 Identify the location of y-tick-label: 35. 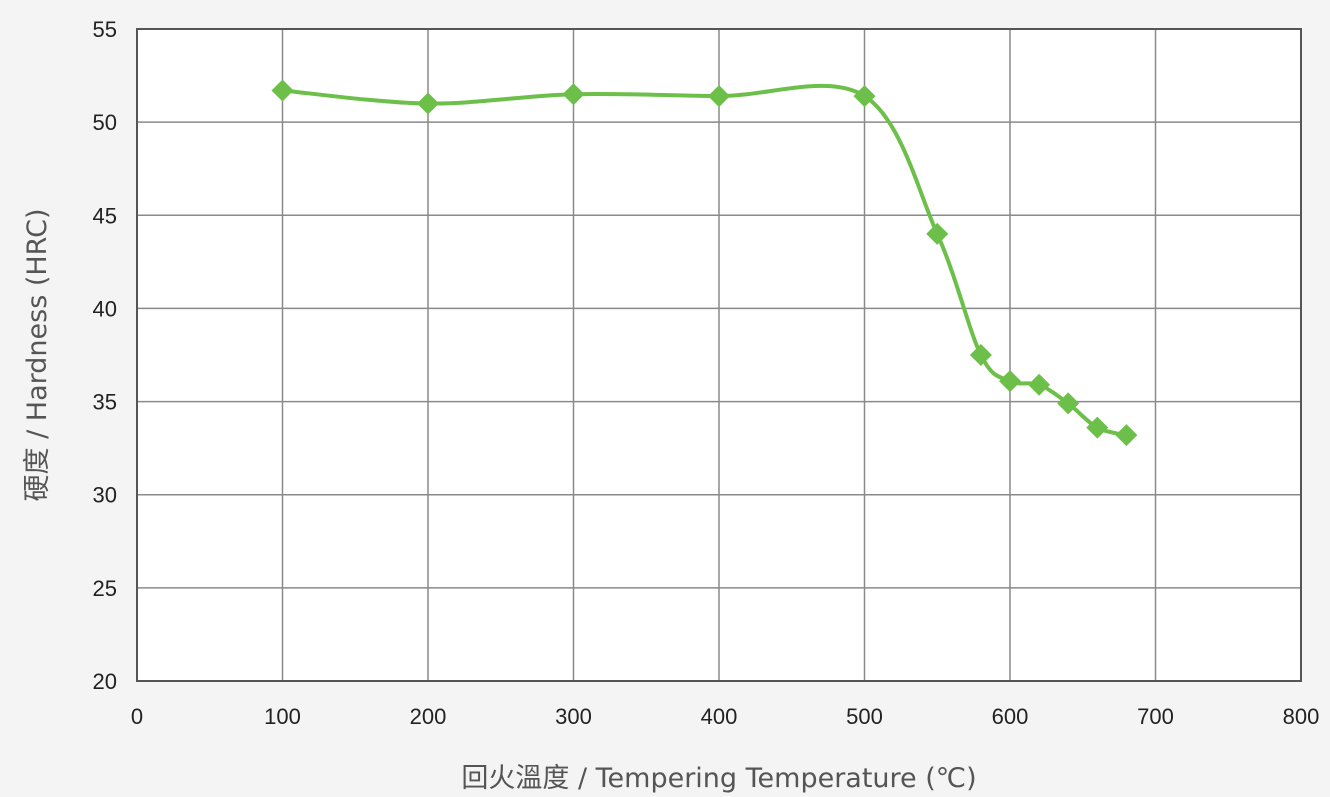
(105, 402).